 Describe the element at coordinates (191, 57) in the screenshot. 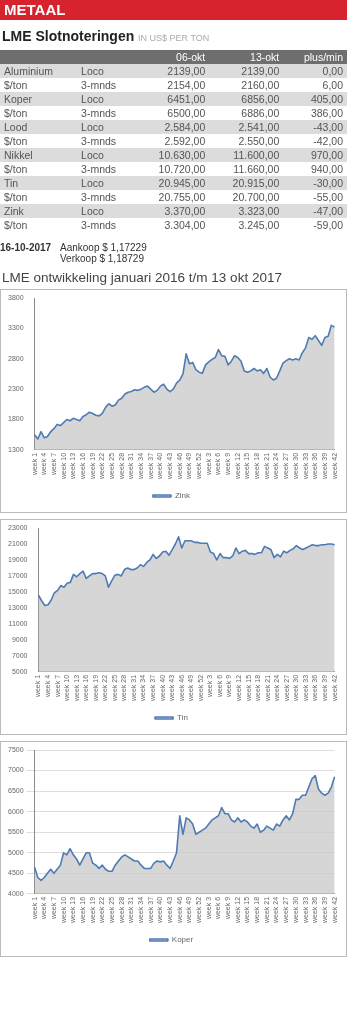

I see `category-label: 06-okt` at that location.